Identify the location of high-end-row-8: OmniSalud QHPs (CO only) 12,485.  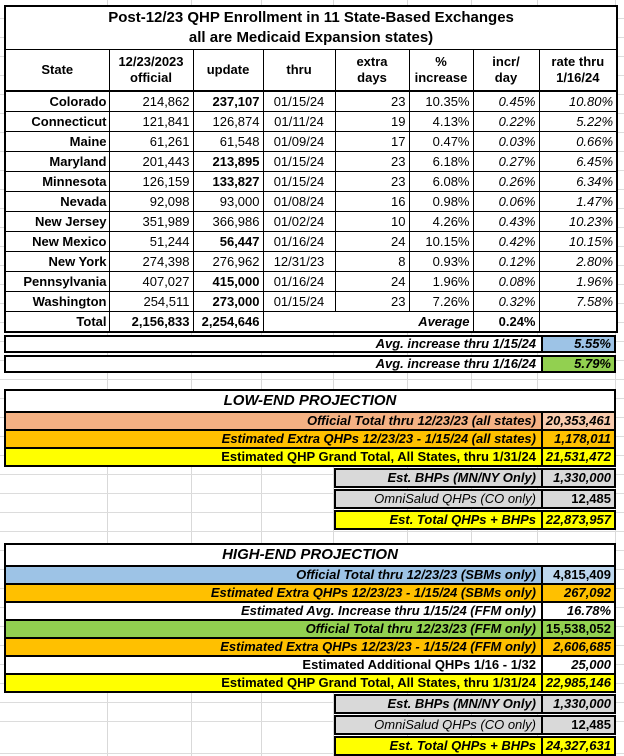
(475, 725).